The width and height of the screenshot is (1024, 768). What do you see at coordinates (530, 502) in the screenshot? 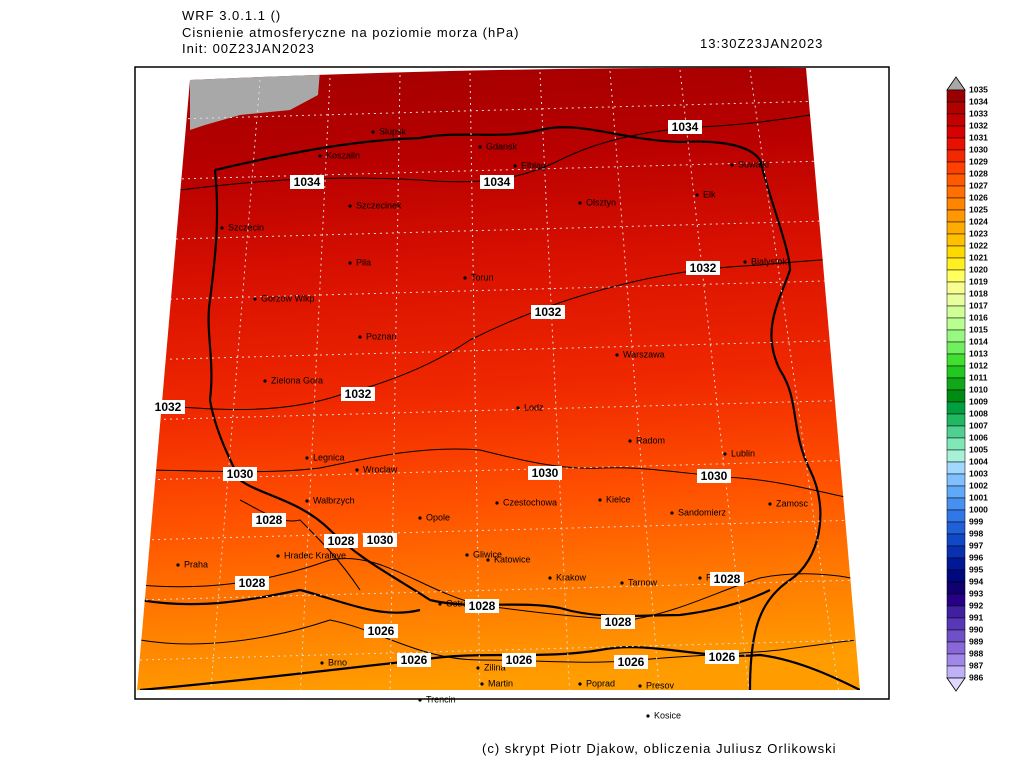
I see `city-label: Czestochowa` at bounding box center [530, 502].